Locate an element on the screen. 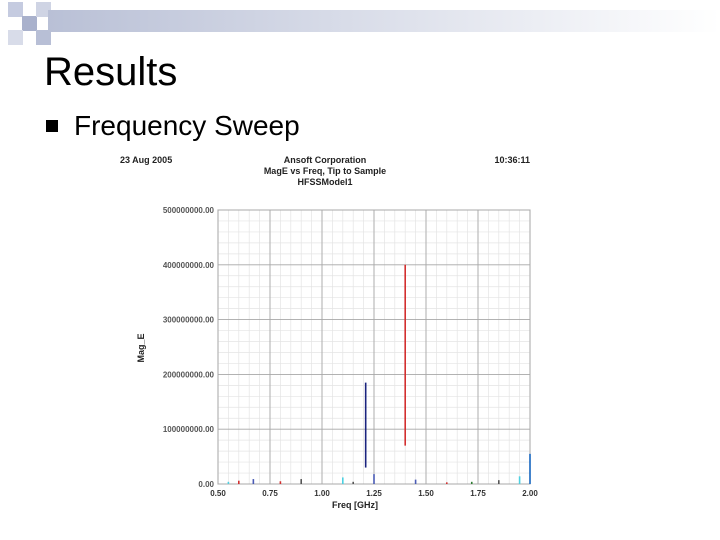 This screenshot has width=720, height=540. bullet-text: Frequency Sweep is located at coordinates (187, 125).